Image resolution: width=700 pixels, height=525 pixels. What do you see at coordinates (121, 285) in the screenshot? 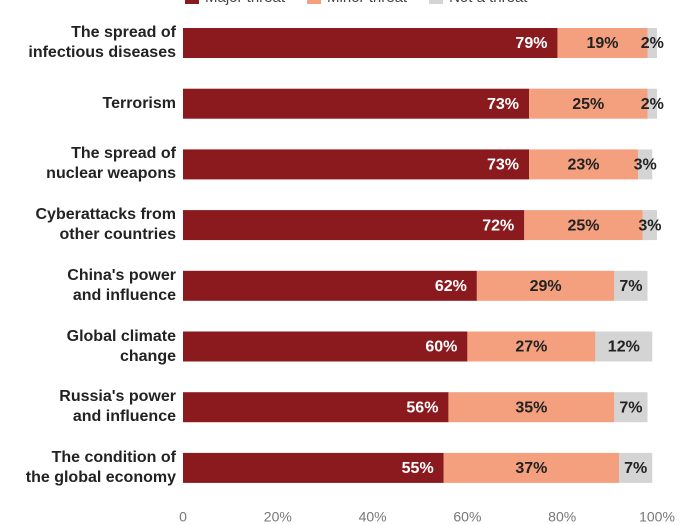
I see `category-label: China's power and influence` at bounding box center [121, 285].